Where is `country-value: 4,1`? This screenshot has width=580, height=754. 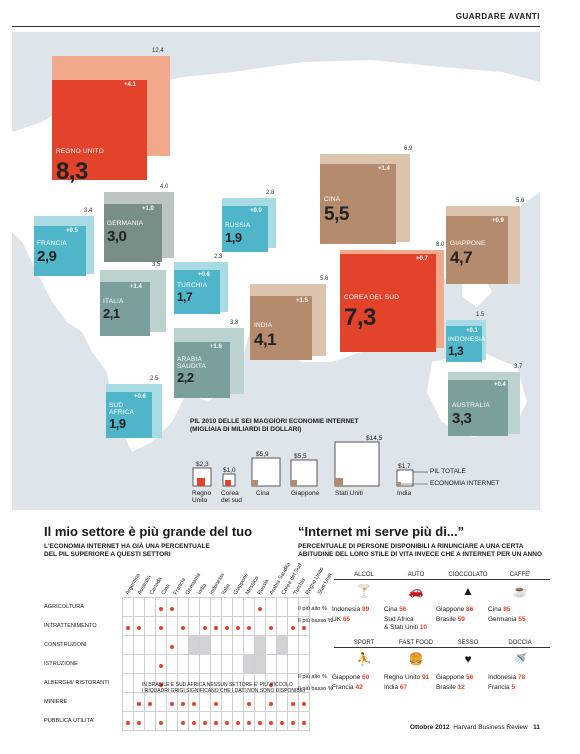 country-value: 4,1 is located at coordinates (265, 339).